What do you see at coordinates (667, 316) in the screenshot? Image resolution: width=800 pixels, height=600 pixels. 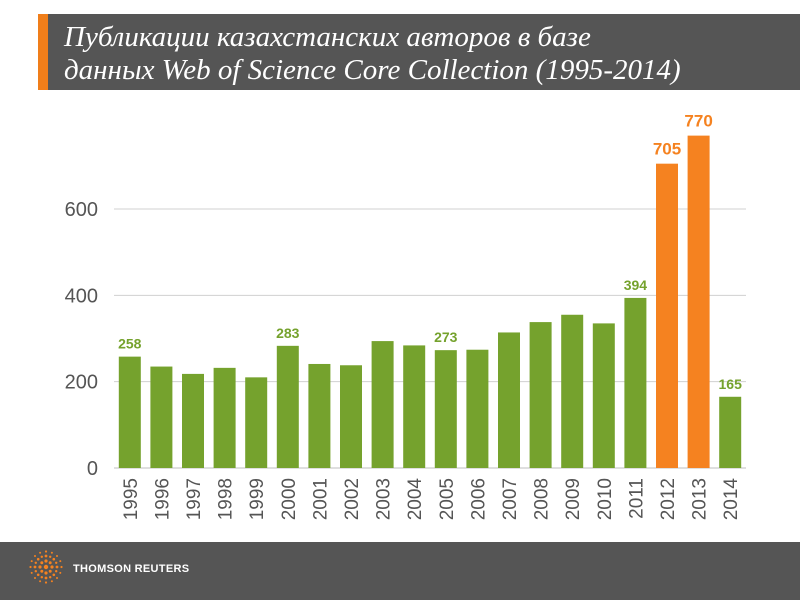 I see `bar-2012` at bounding box center [667, 316].